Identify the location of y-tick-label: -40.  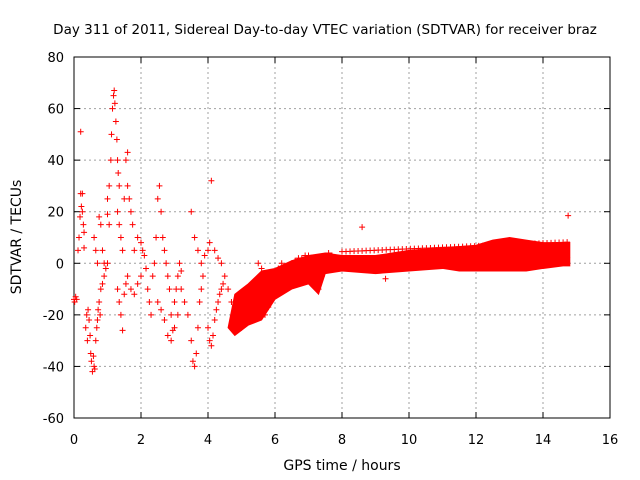
(53, 367).